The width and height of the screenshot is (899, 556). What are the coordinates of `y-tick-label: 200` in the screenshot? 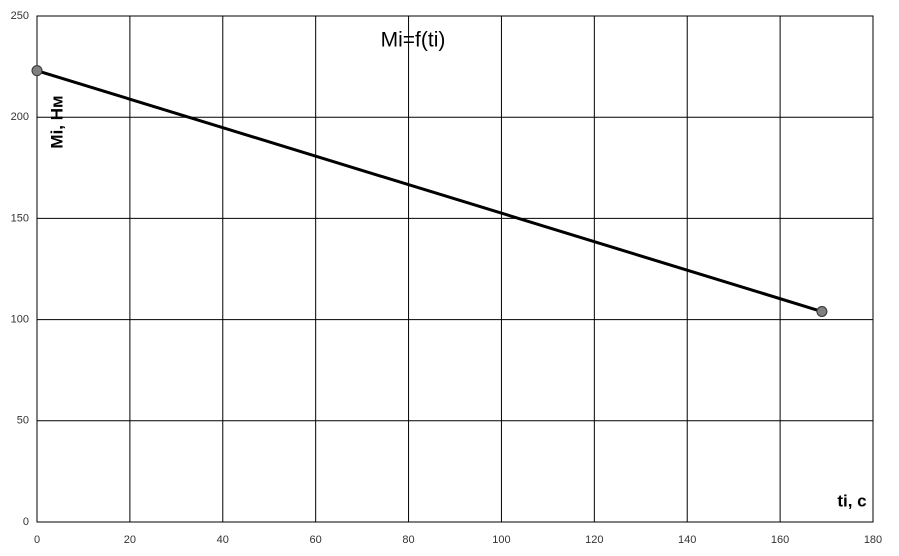 It's located at (20, 117).